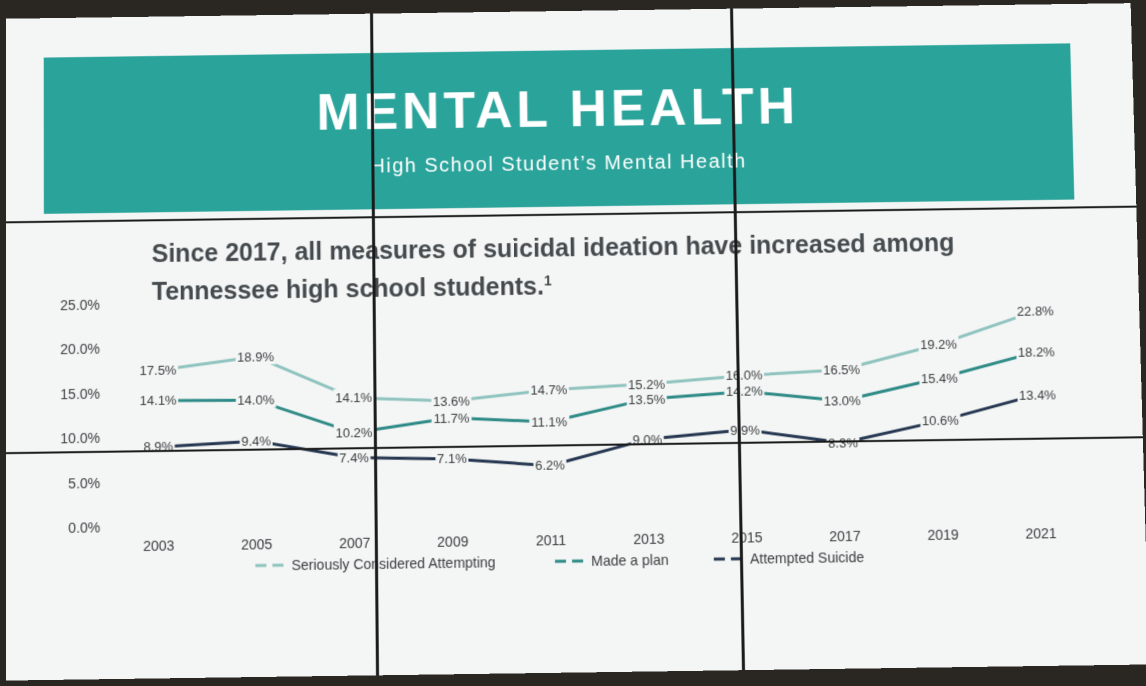 The image size is (1146, 686). Describe the element at coordinates (807, 558) in the screenshot. I see `legend-label: Attempted Suicide` at that location.